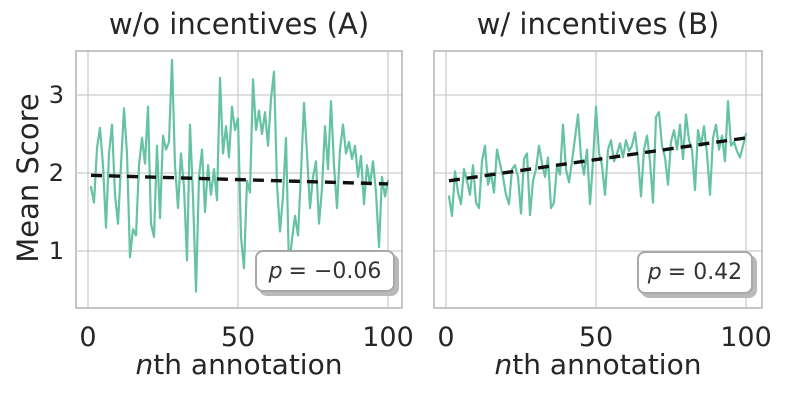 The image size is (800, 400). I want to click on data-series-line, so click(597, 158).